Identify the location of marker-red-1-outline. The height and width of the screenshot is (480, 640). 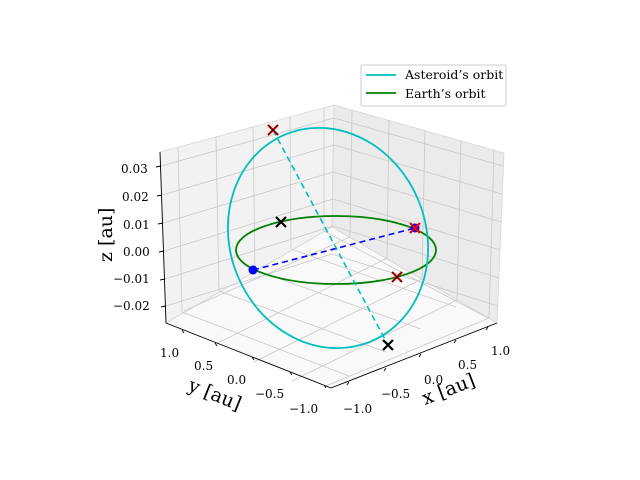
(273, 130).